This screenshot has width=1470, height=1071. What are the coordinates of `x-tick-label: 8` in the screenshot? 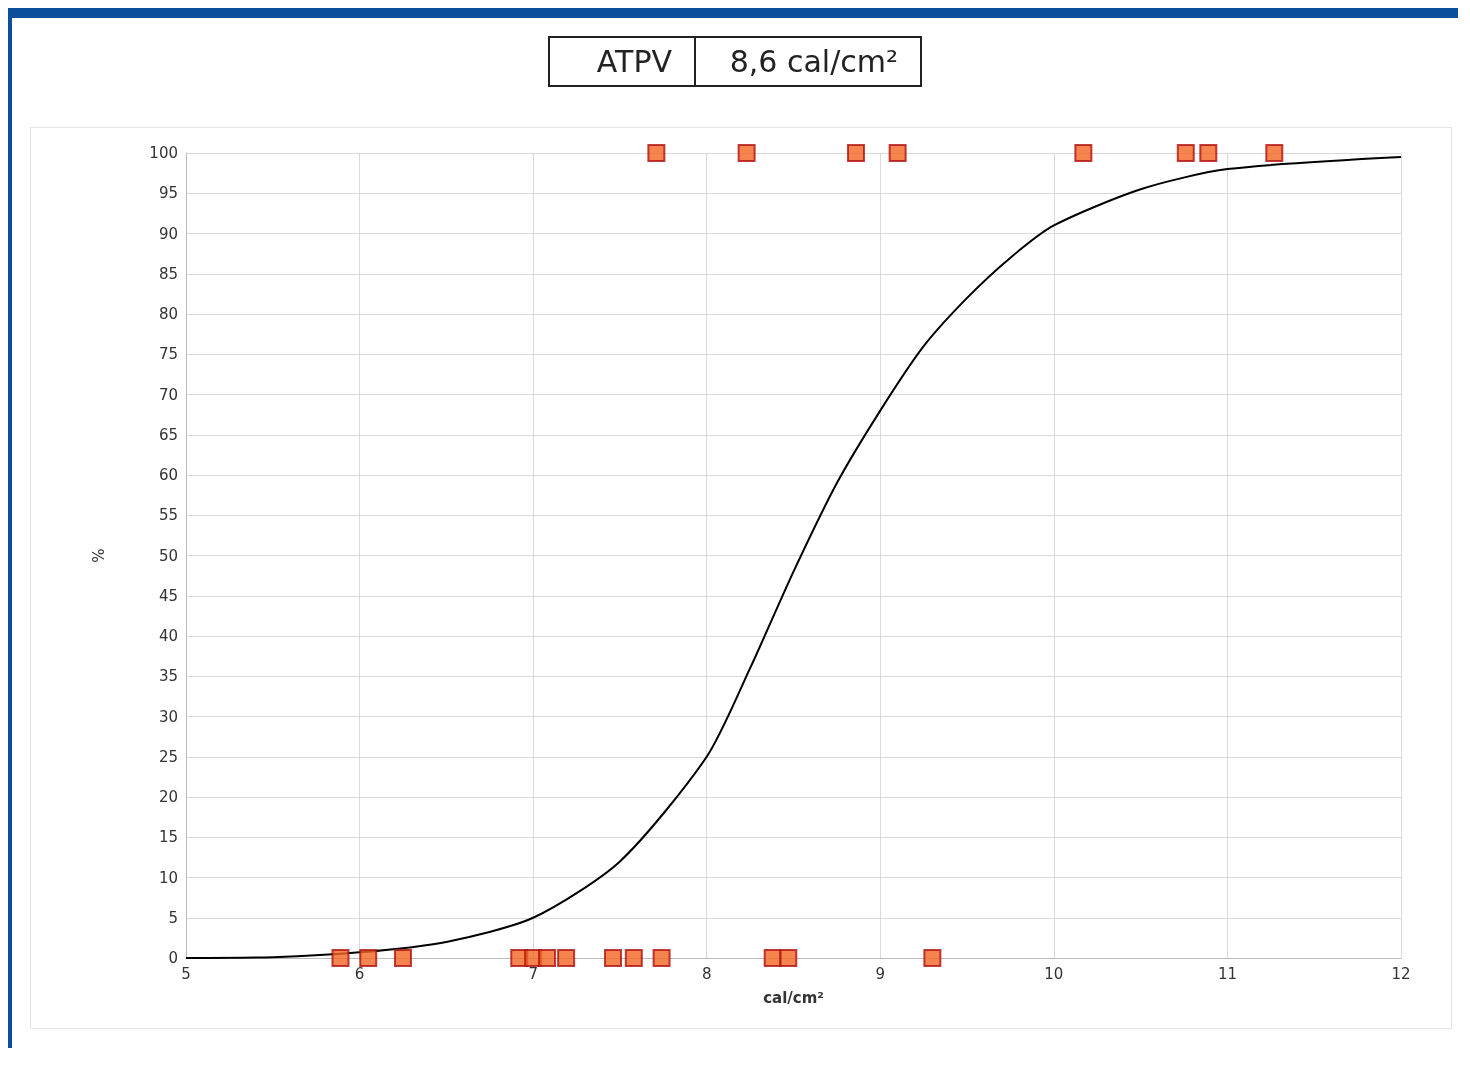 It's located at (706, 973).